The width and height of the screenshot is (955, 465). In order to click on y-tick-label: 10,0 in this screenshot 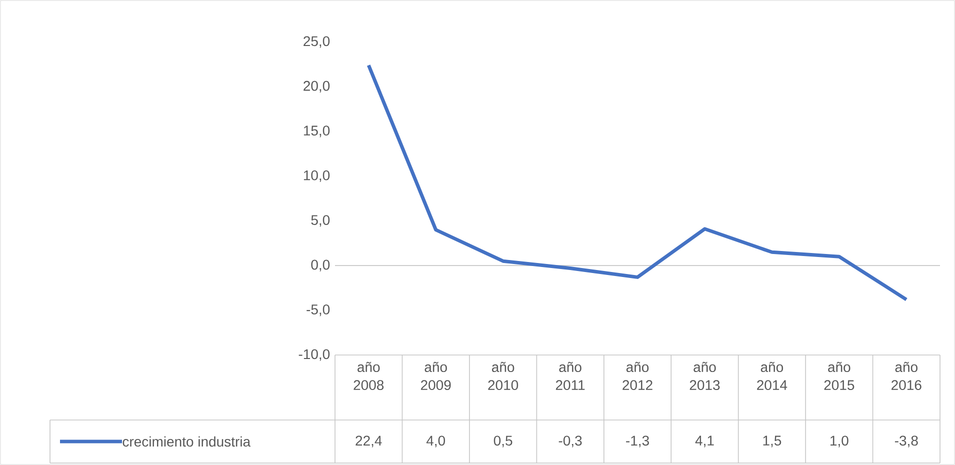, I will do `click(317, 176)`.